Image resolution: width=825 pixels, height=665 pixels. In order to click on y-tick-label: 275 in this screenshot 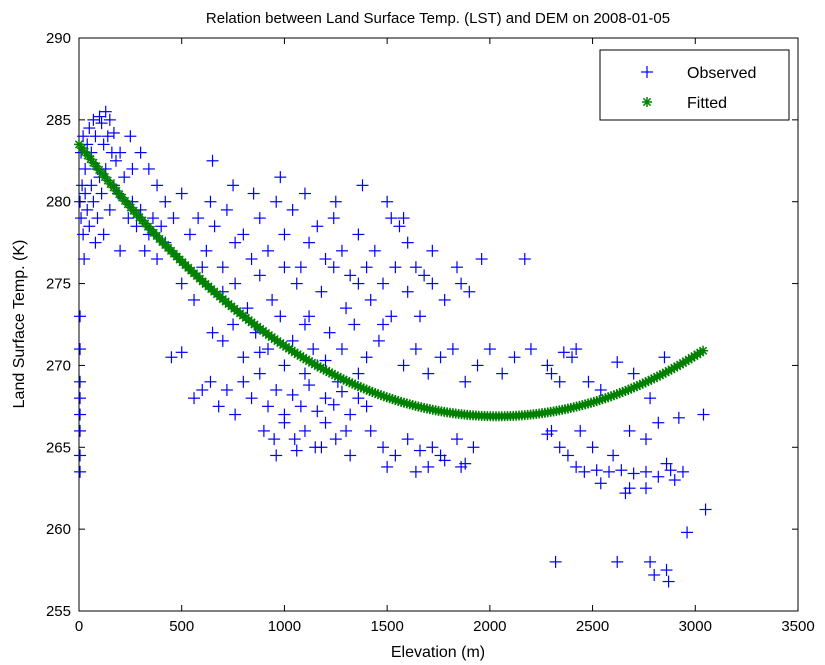, I will do `click(58, 284)`.